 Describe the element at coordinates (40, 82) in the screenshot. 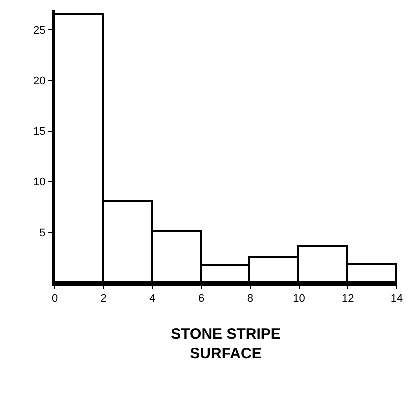

I see `y-tick-label: 20` at that location.